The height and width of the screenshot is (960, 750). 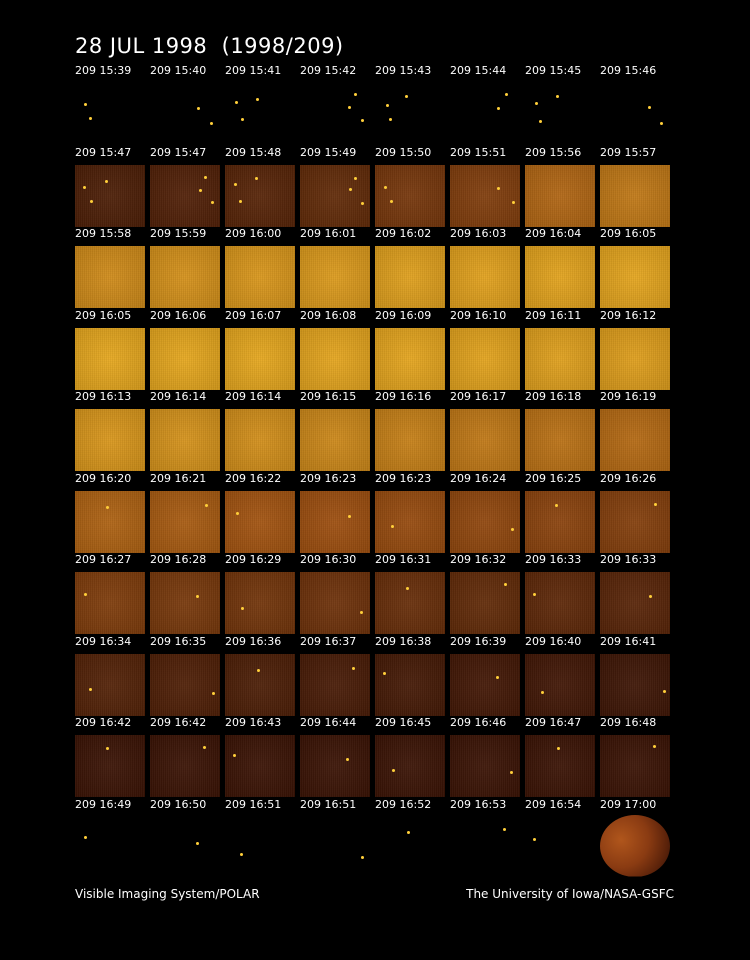 I want to click on frame-timestamp: 209 16:40, so click(x=553, y=641).